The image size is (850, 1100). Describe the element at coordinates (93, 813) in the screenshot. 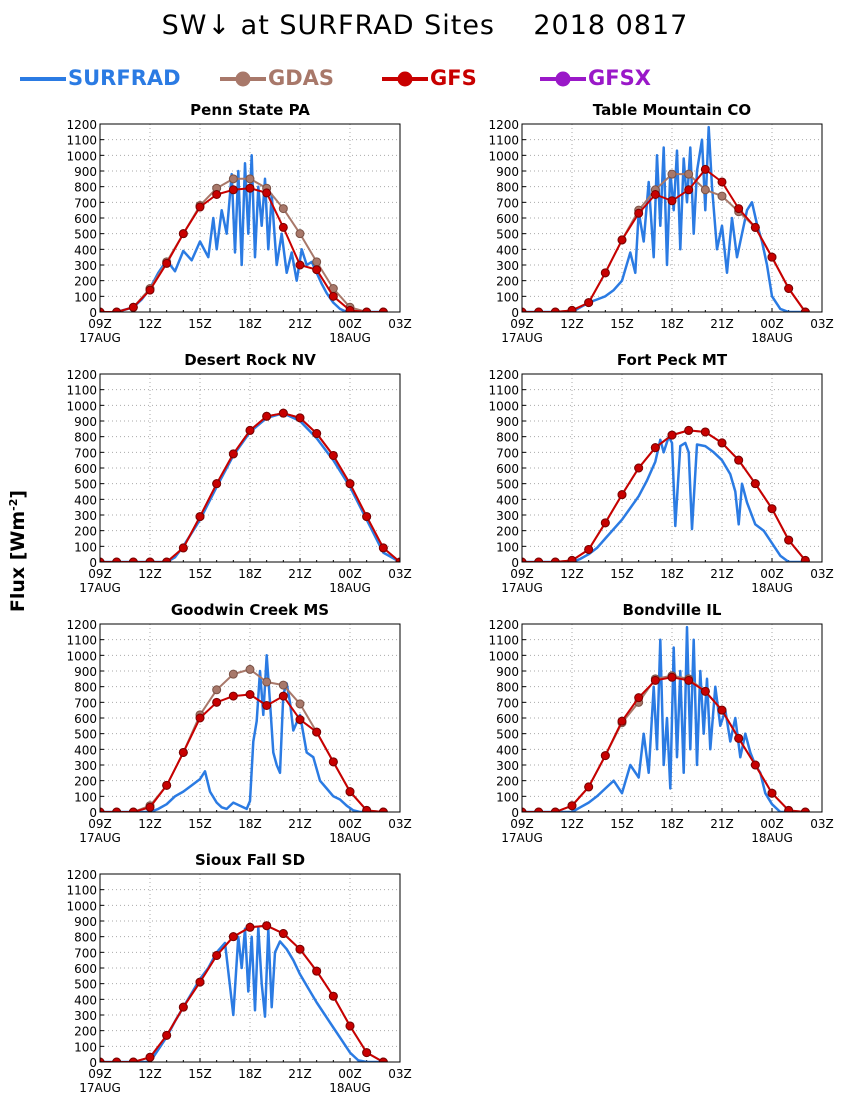

I see `y-tick-label: 0` at that location.